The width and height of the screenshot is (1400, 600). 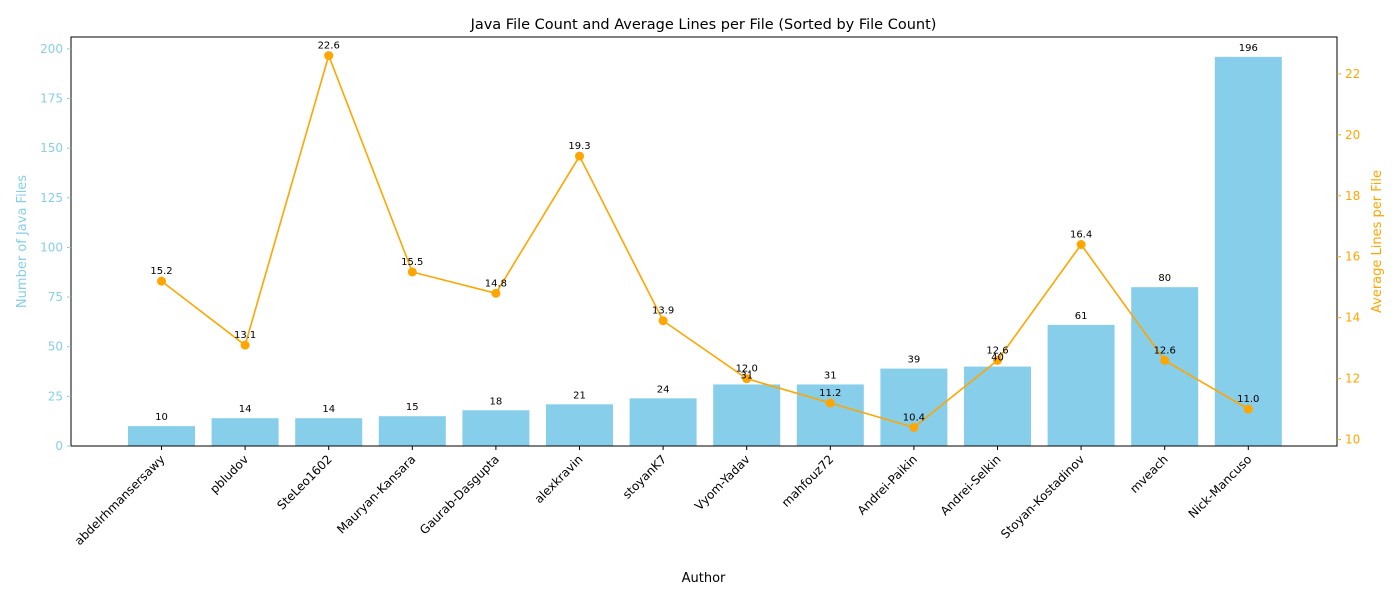 What do you see at coordinates (663, 389) in the screenshot?
I see `bar-value-label: 24` at bounding box center [663, 389].